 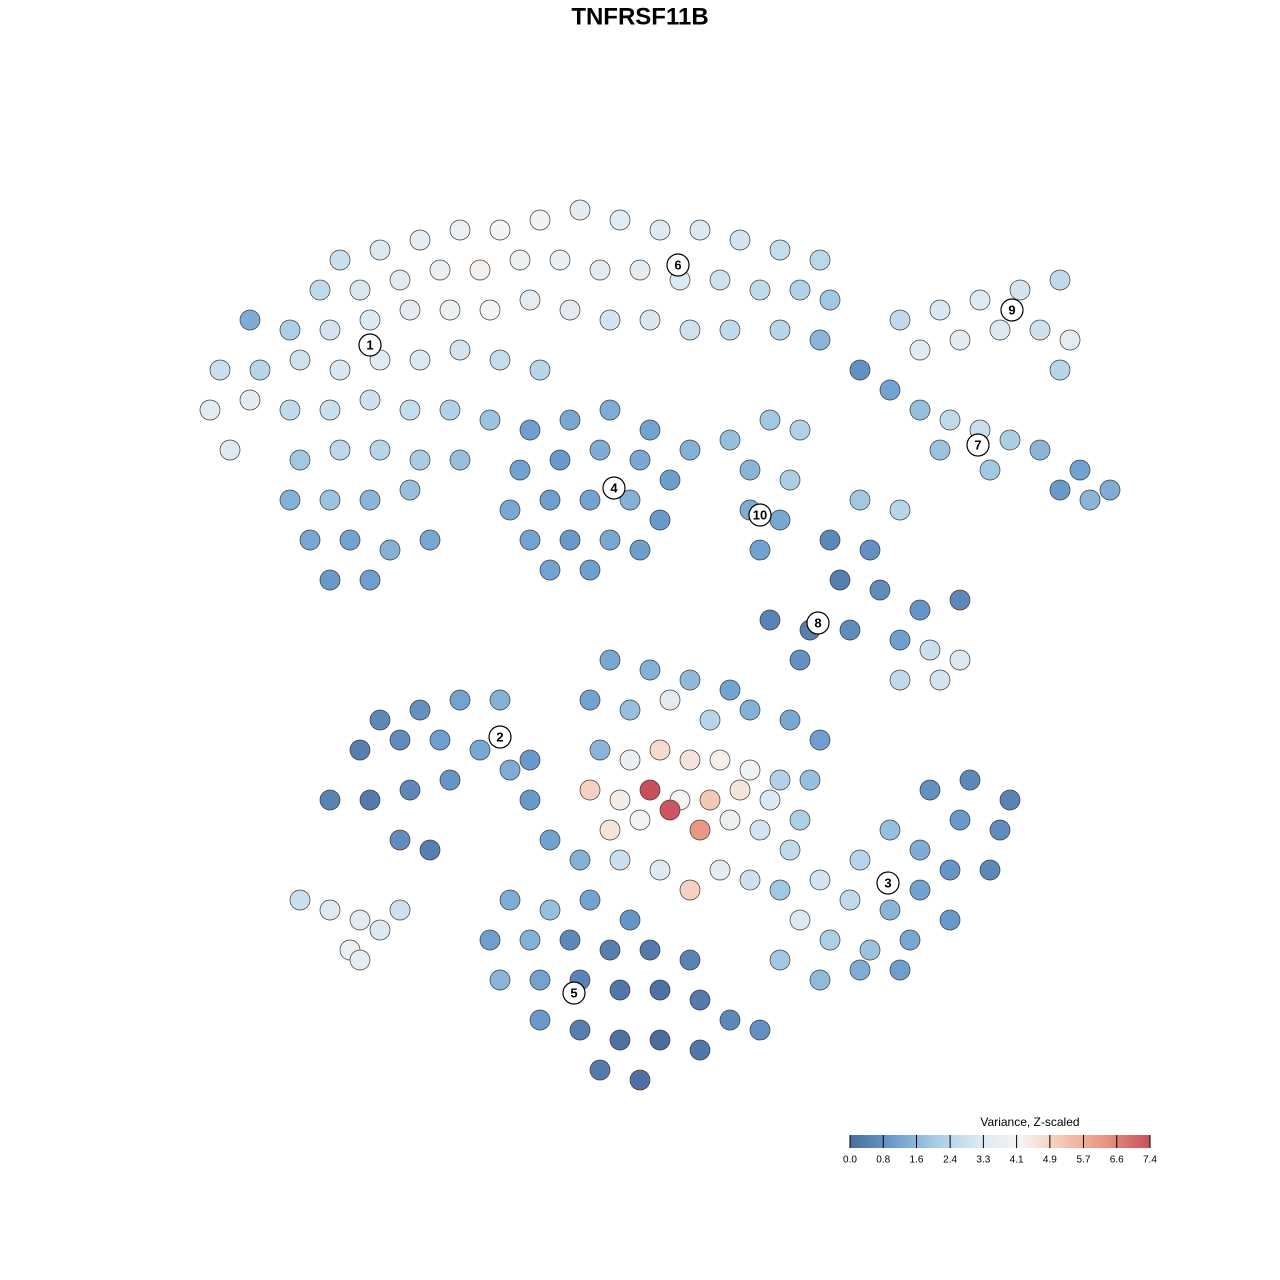 I want to click on colorbar-tick-label: 0.0, so click(x=850, y=1160).